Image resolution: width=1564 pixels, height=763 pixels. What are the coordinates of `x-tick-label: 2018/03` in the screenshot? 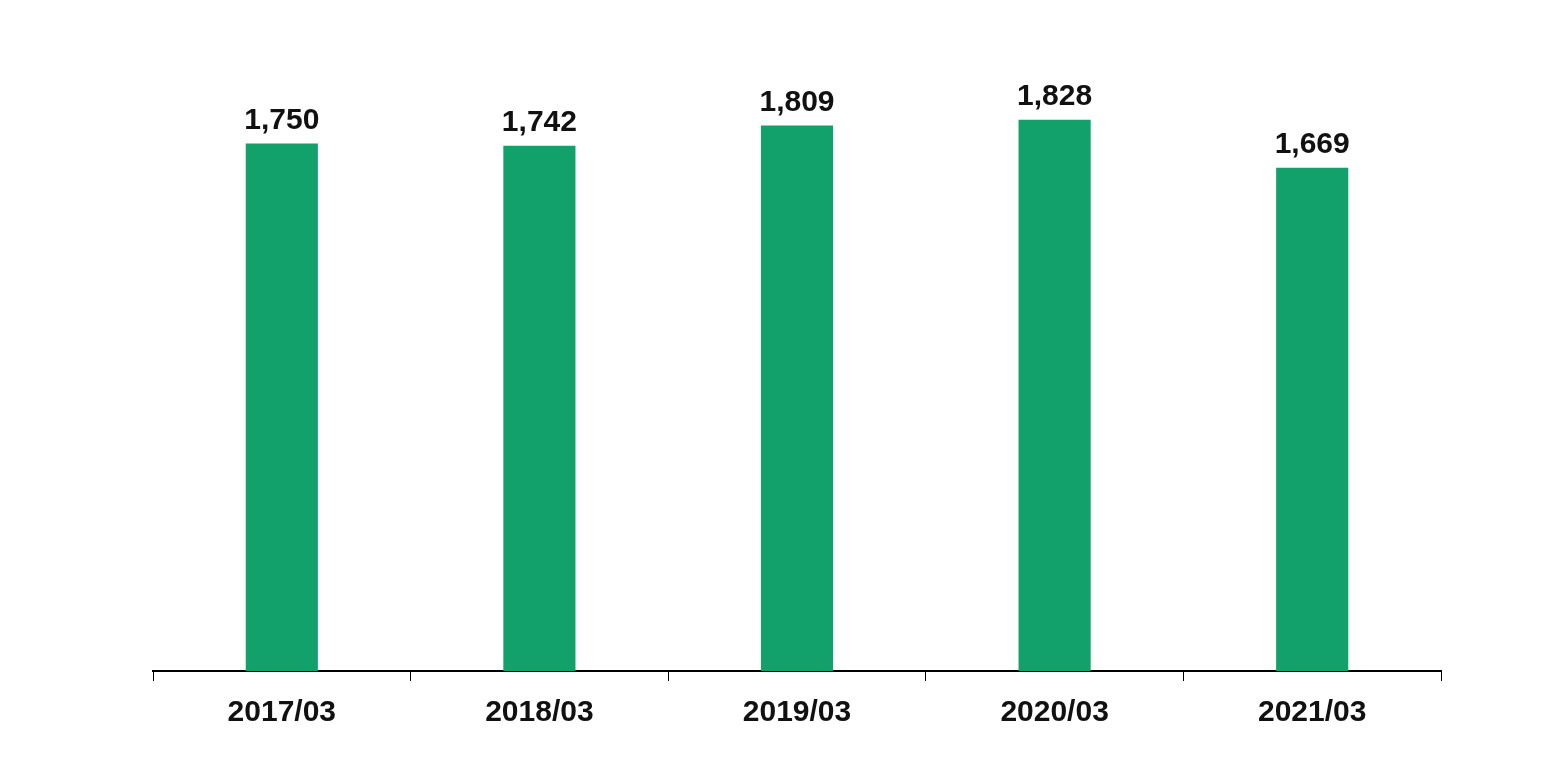 It's located at (539, 711).